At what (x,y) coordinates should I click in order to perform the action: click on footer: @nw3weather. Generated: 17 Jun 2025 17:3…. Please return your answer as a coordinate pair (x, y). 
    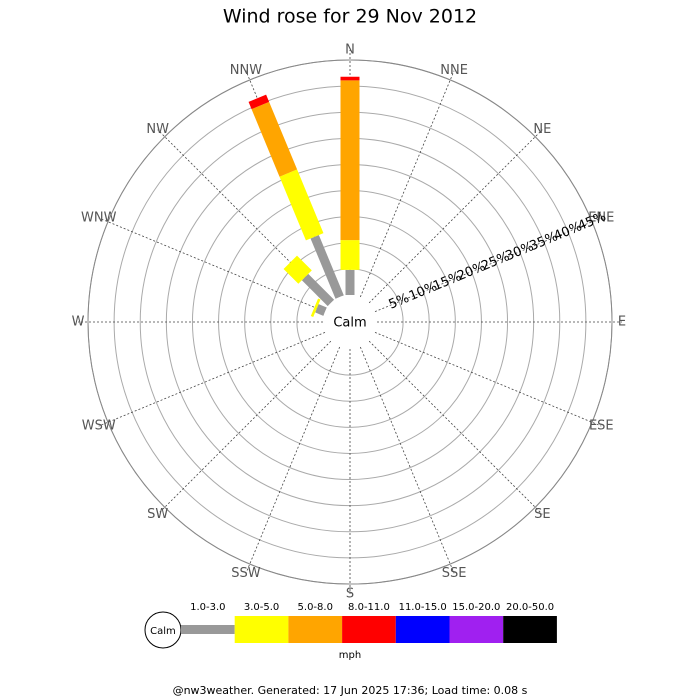
    Looking at the image, I should click on (350, 690).